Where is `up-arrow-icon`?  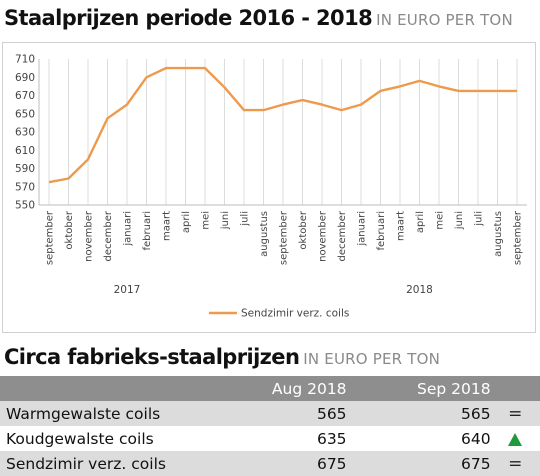 up-arrow-icon is located at coordinates (515, 439).